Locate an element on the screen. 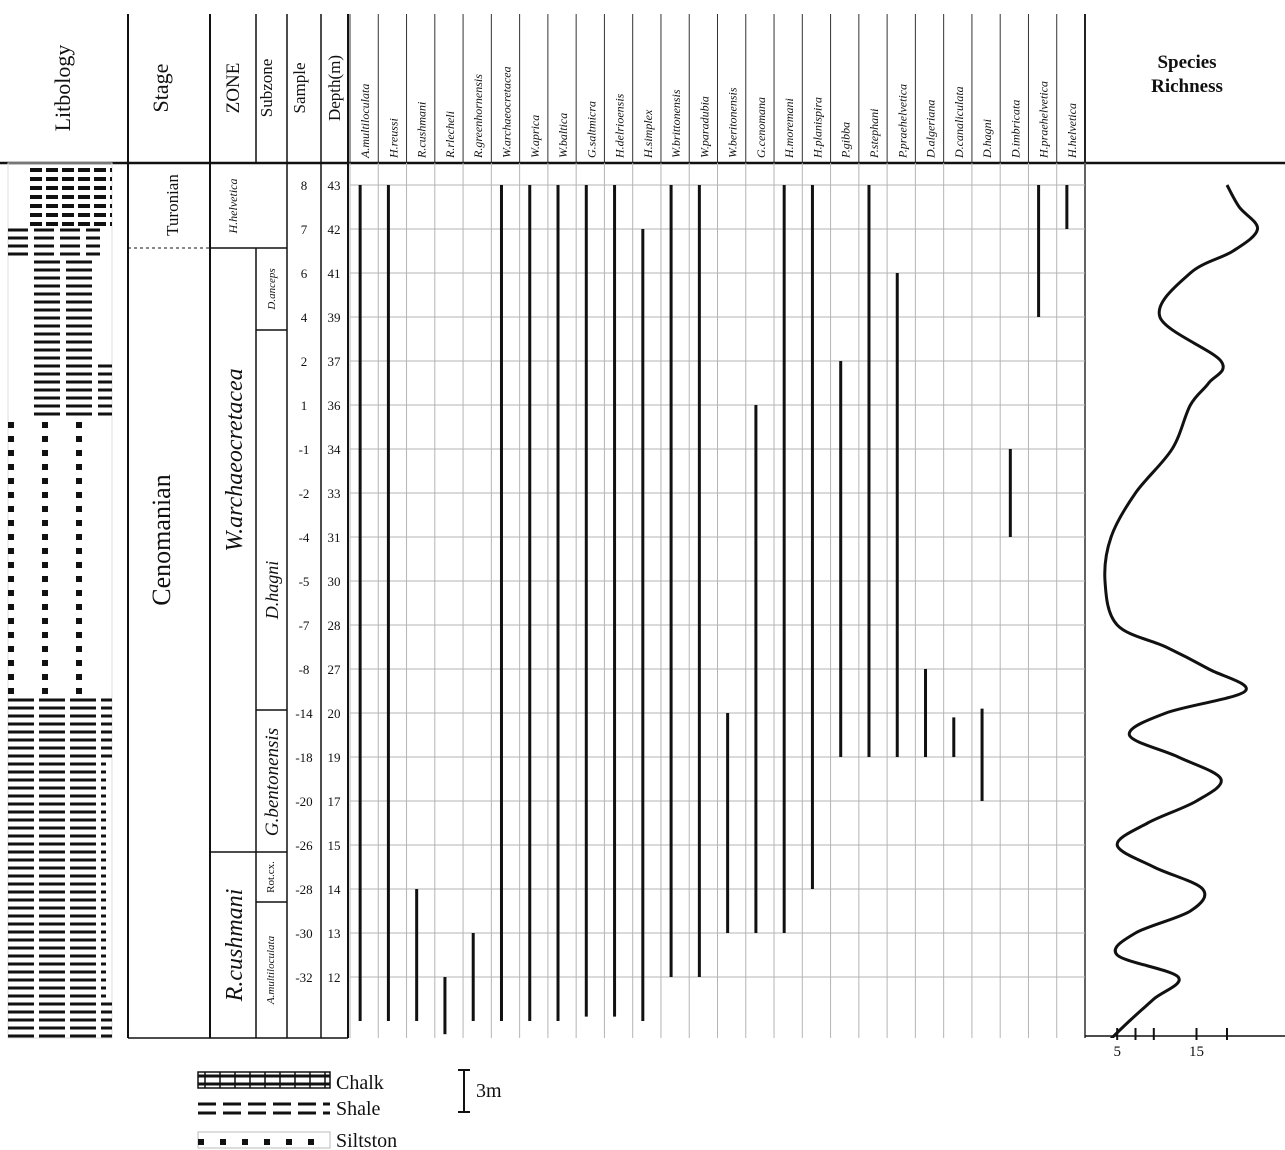  legend: Chalk Shale Siltston 3m is located at coordinates (349, 1109).